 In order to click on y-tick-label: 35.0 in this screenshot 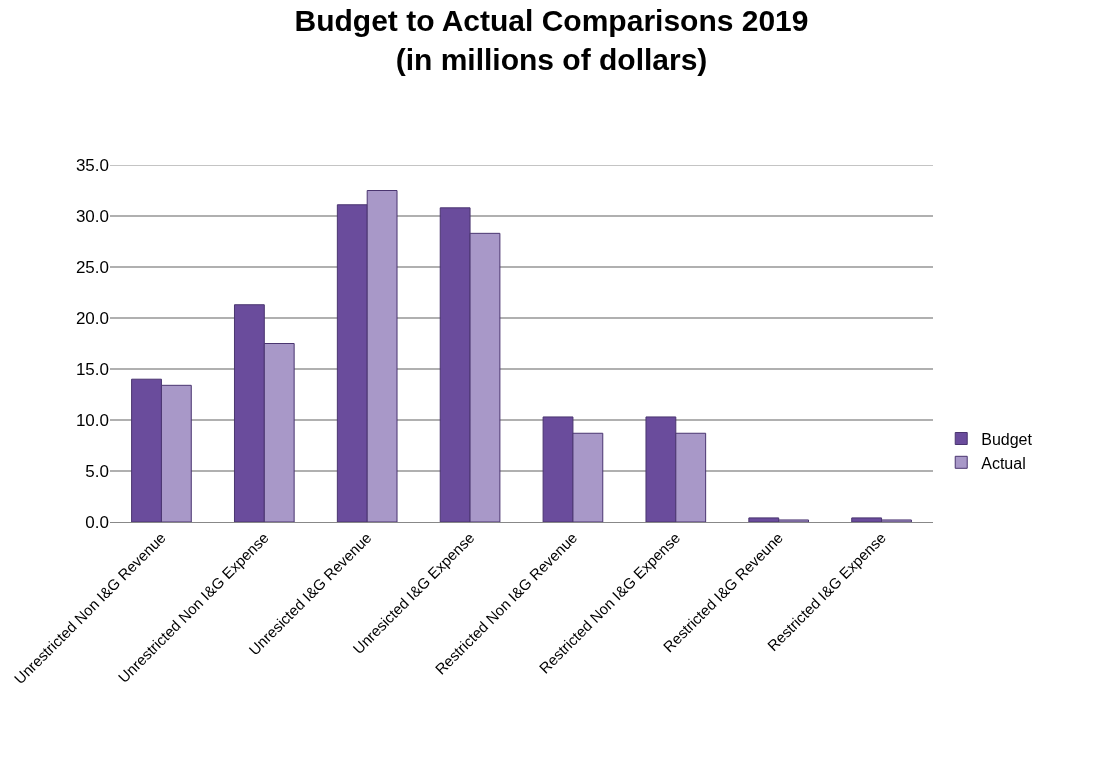, I will do `click(92, 165)`.